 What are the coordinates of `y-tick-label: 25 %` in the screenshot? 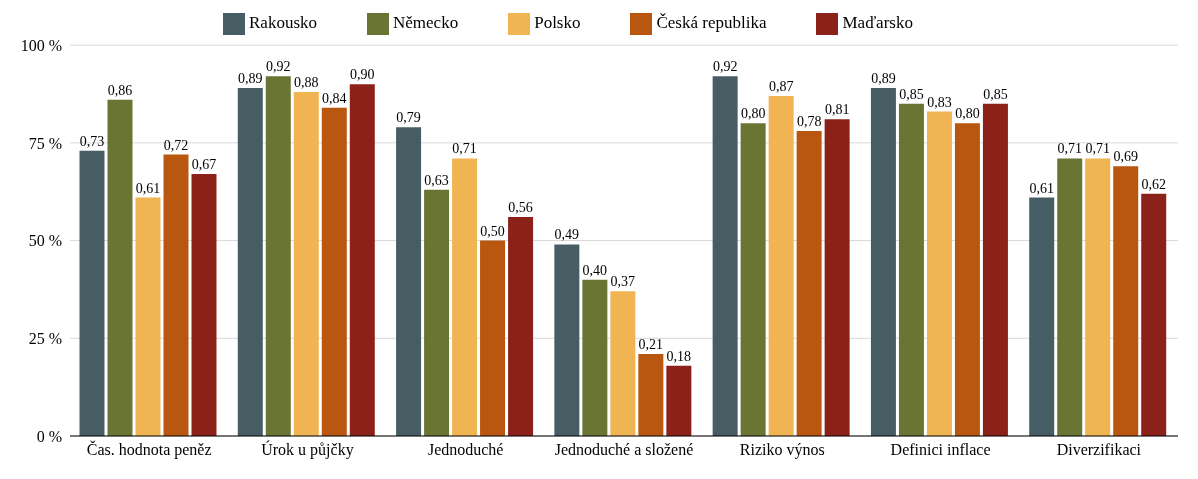 It's located at (45, 338).